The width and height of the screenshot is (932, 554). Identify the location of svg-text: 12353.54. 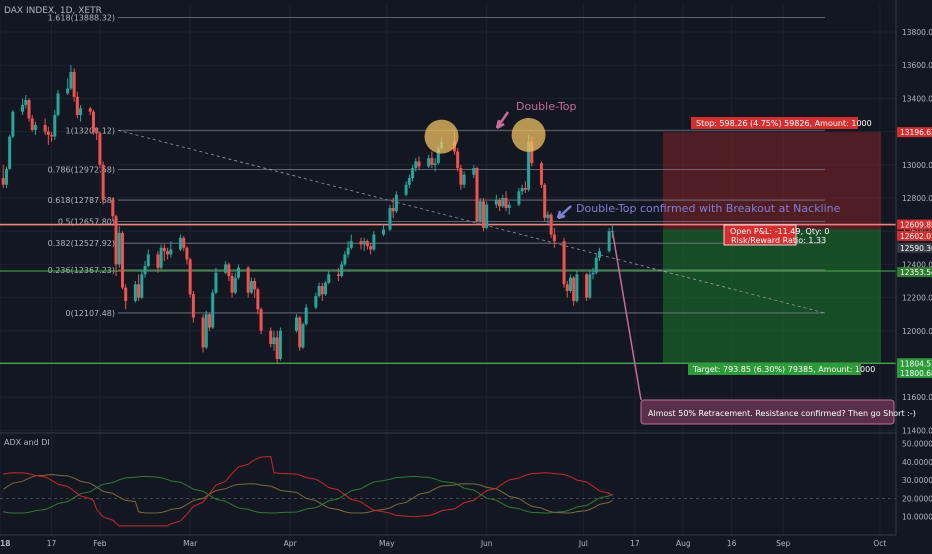
(916, 272).